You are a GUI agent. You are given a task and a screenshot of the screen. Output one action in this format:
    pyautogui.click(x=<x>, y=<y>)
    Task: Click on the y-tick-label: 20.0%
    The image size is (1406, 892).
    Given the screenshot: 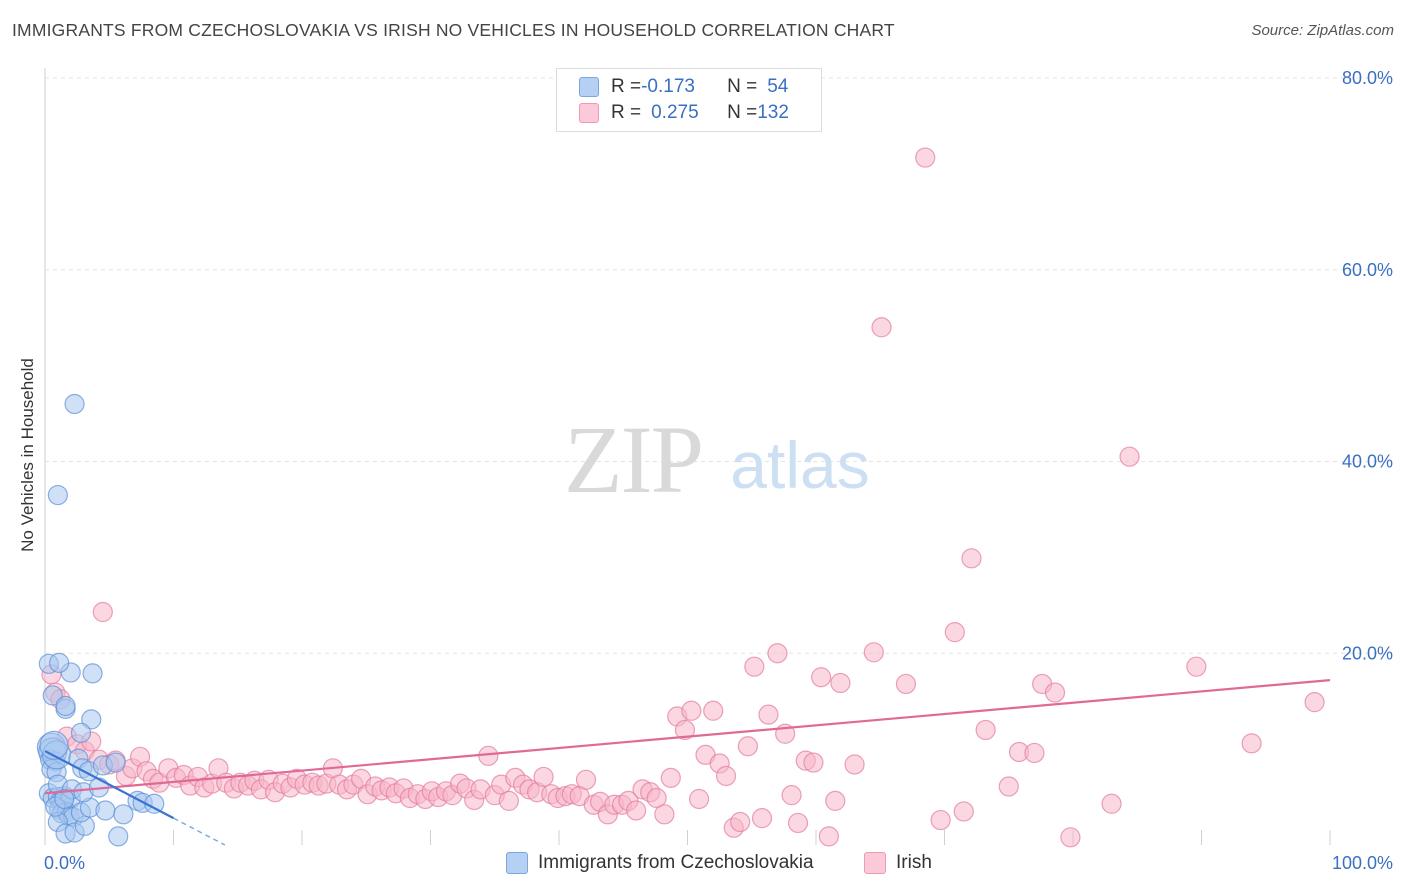 What is the action you would take?
    pyautogui.click(x=1367, y=653)
    